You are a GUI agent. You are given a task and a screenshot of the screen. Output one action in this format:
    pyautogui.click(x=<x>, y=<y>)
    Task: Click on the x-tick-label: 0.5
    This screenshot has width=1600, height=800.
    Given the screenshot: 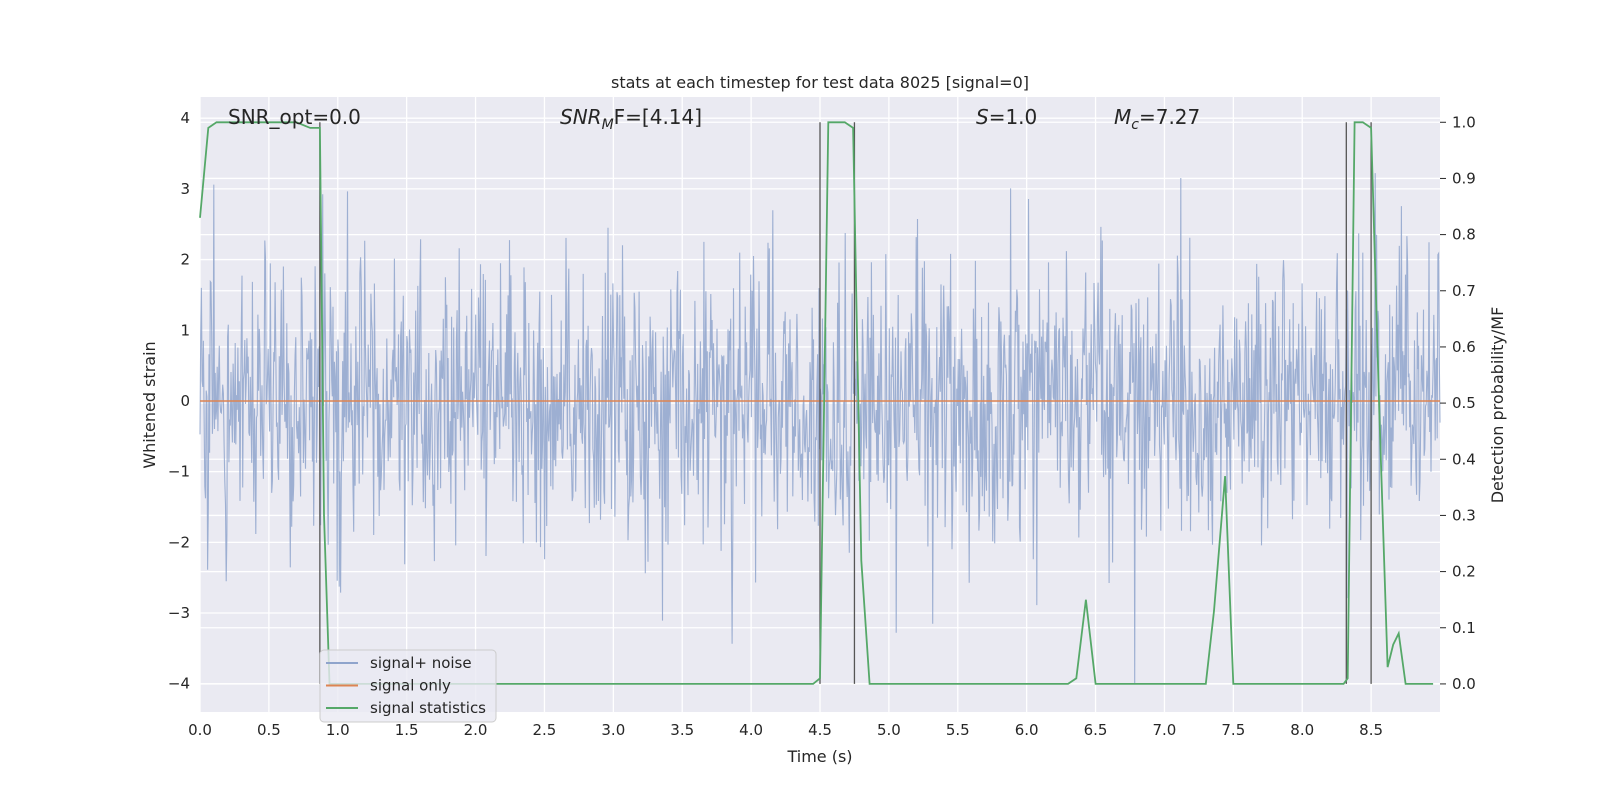 What is the action you would take?
    pyautogui.click(x=269, y=730)
    